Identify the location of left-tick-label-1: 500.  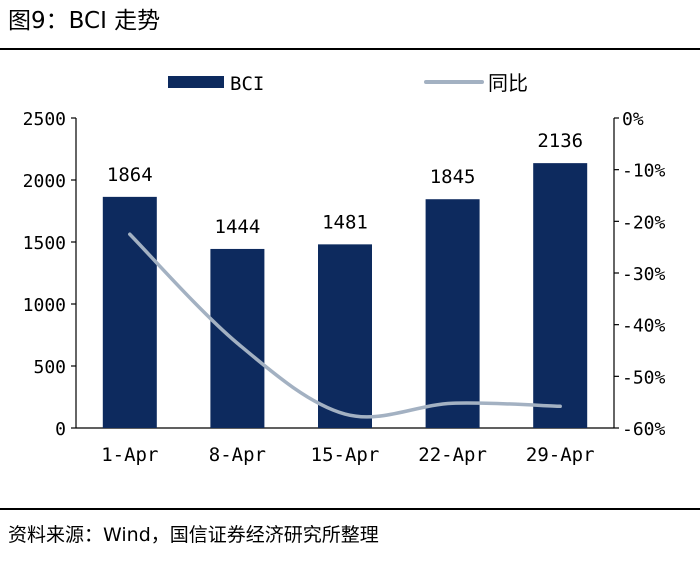
(49, 367).